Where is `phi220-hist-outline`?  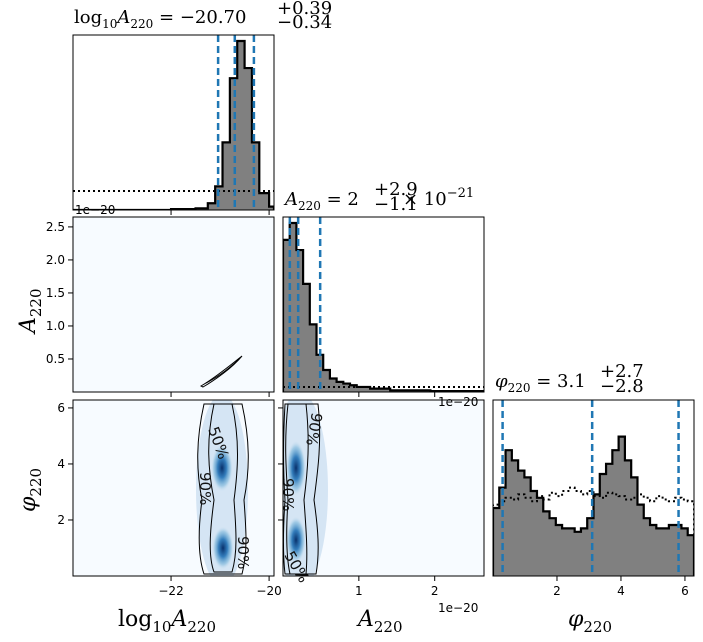 phi220-hist-outline is located at coordinates (593, 505).